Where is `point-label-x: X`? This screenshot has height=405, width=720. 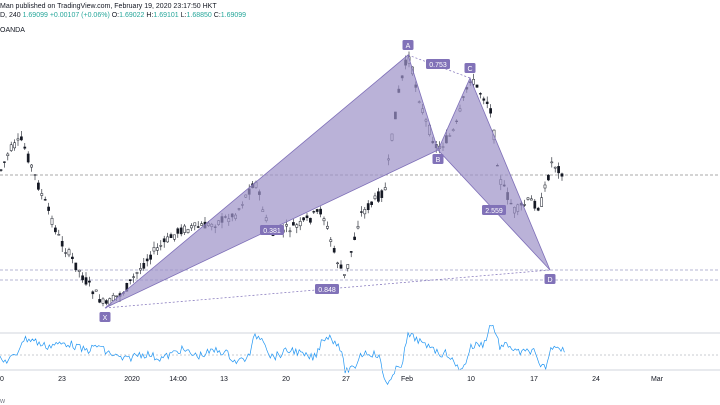
point-label-x: X is located at coordinates (105, 317).